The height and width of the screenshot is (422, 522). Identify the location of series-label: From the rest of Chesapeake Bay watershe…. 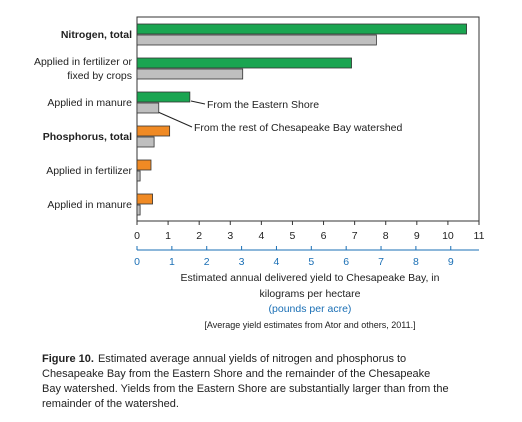
(298, 128).